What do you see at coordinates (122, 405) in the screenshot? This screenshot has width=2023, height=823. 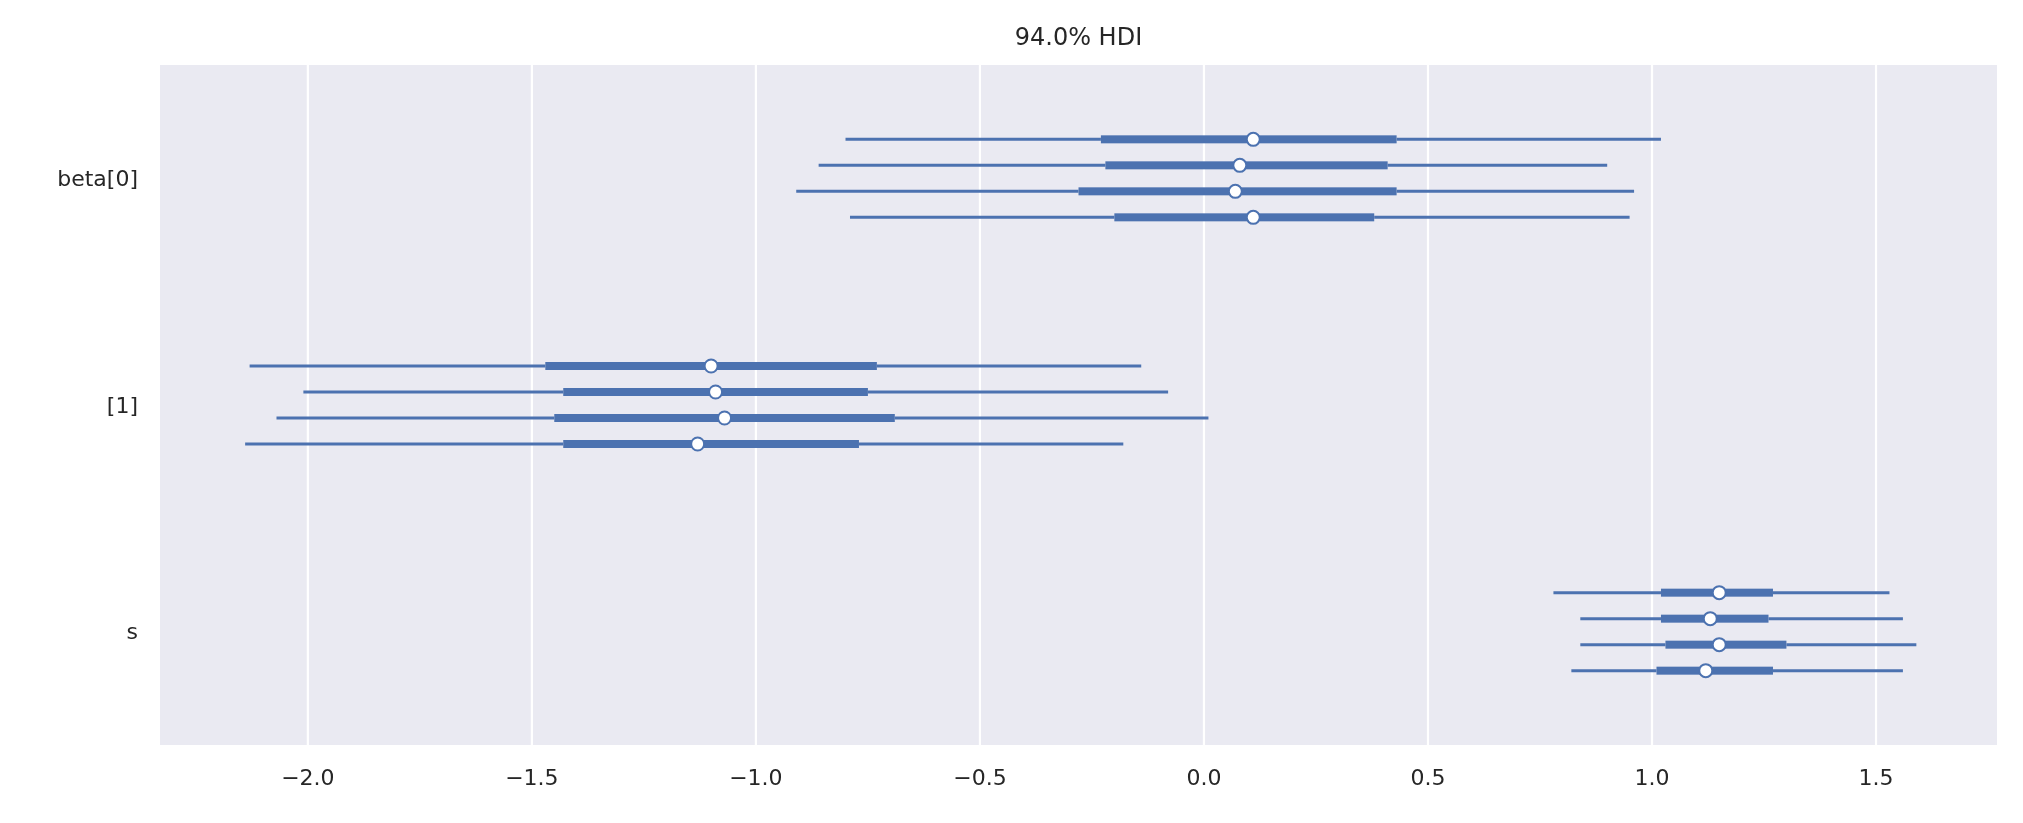 I see `y-tick-label: [1]` at bounding box center [122, 405].